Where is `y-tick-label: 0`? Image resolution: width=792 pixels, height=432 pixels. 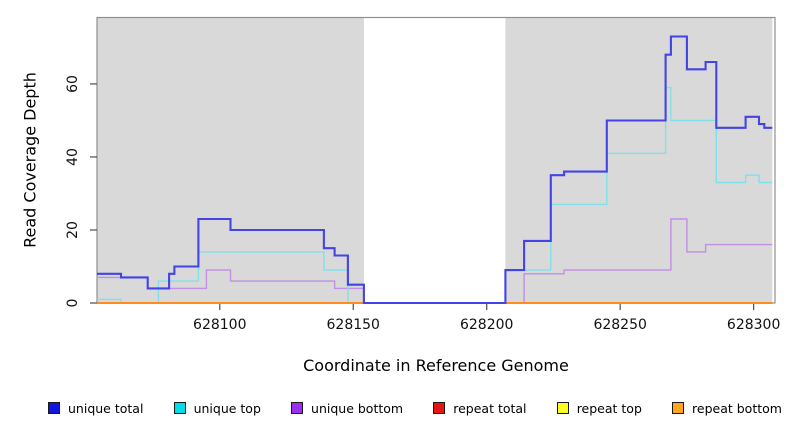
y-tick-label: 0 is located at coordinates (73, 303).